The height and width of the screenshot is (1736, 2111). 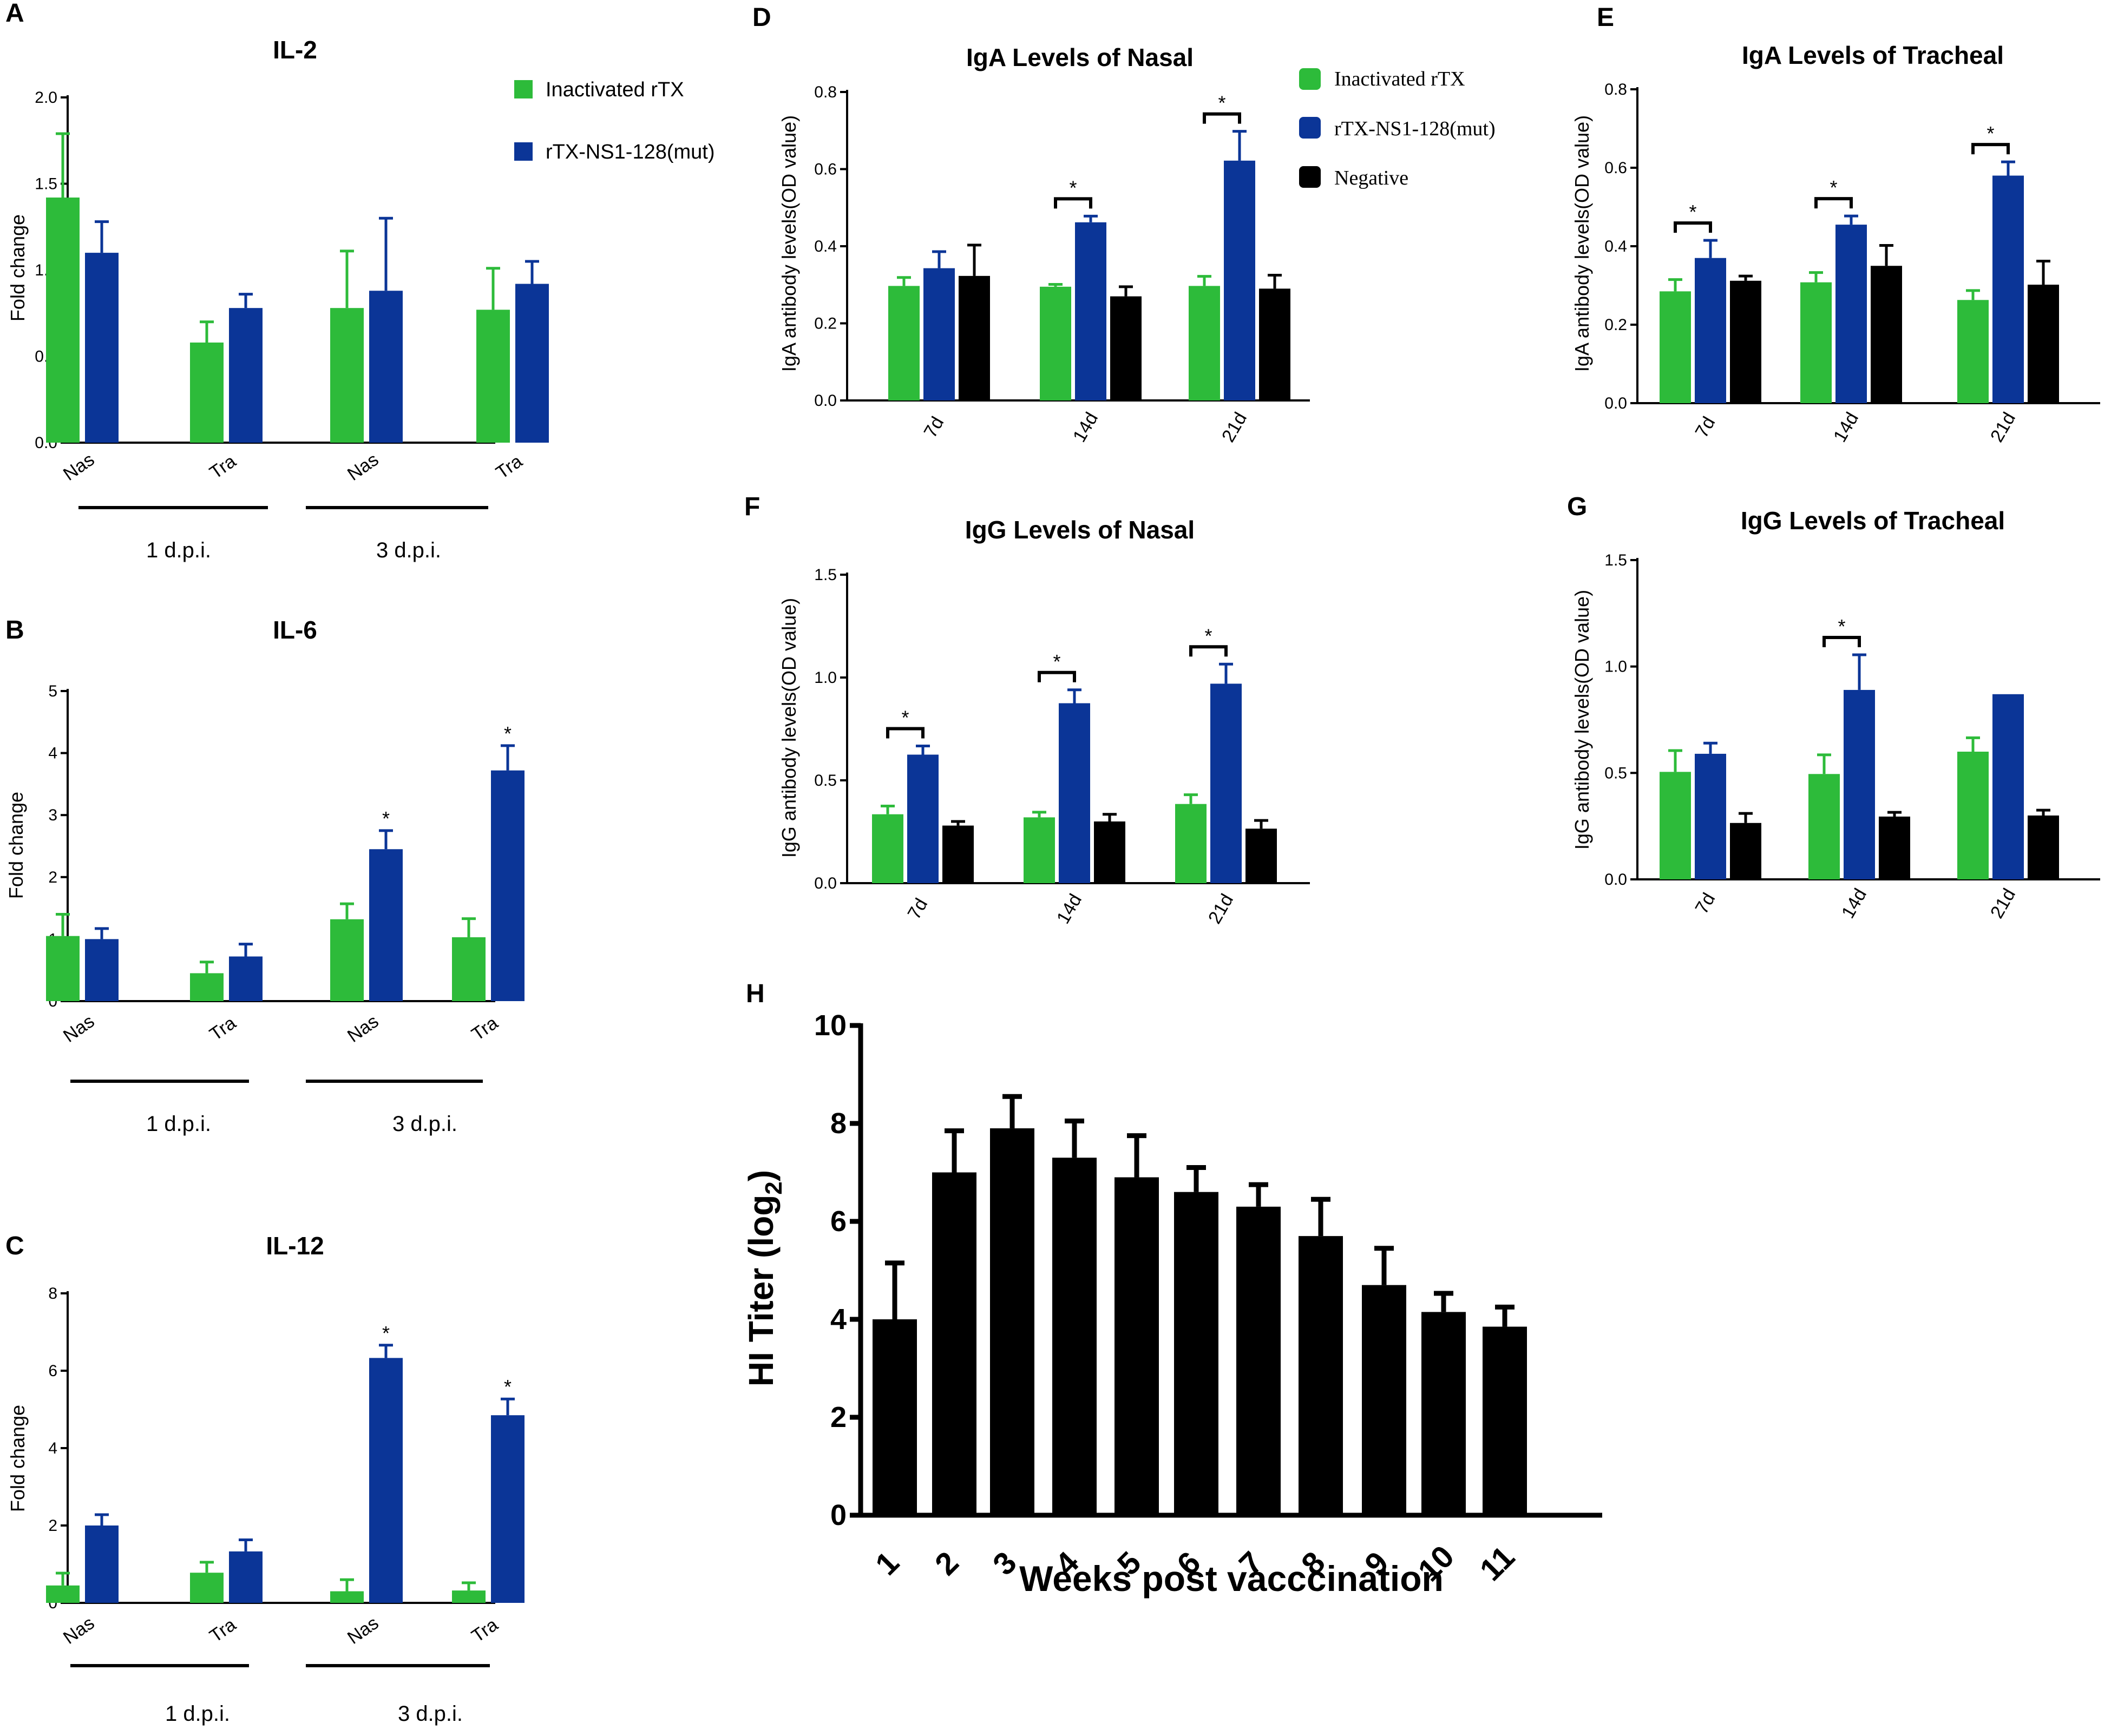 What do you see at coordinates (1070, 909) in the screenshot?
I see `x-tick-label-f-1: 14d` at bounding box center [1070, 909].